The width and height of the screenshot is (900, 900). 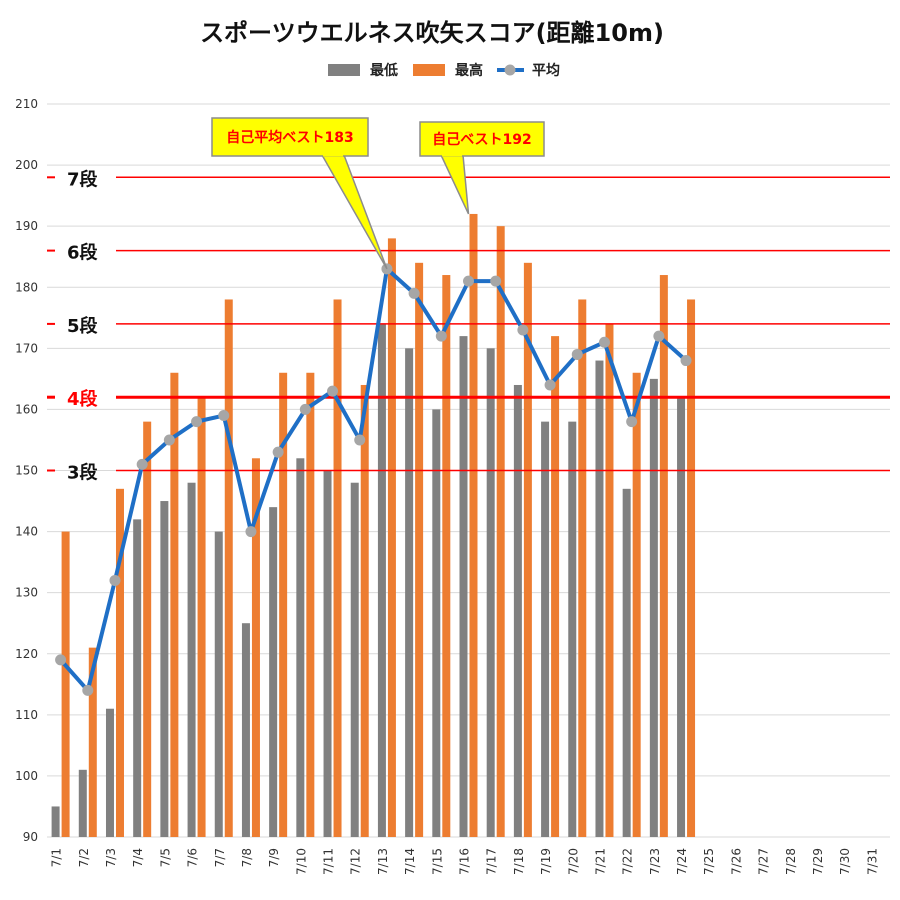 What do you see at coordinates (383, 861) in the screenshot?
I see `x-tick-label: 7/13` at bounding box center [383, 861].